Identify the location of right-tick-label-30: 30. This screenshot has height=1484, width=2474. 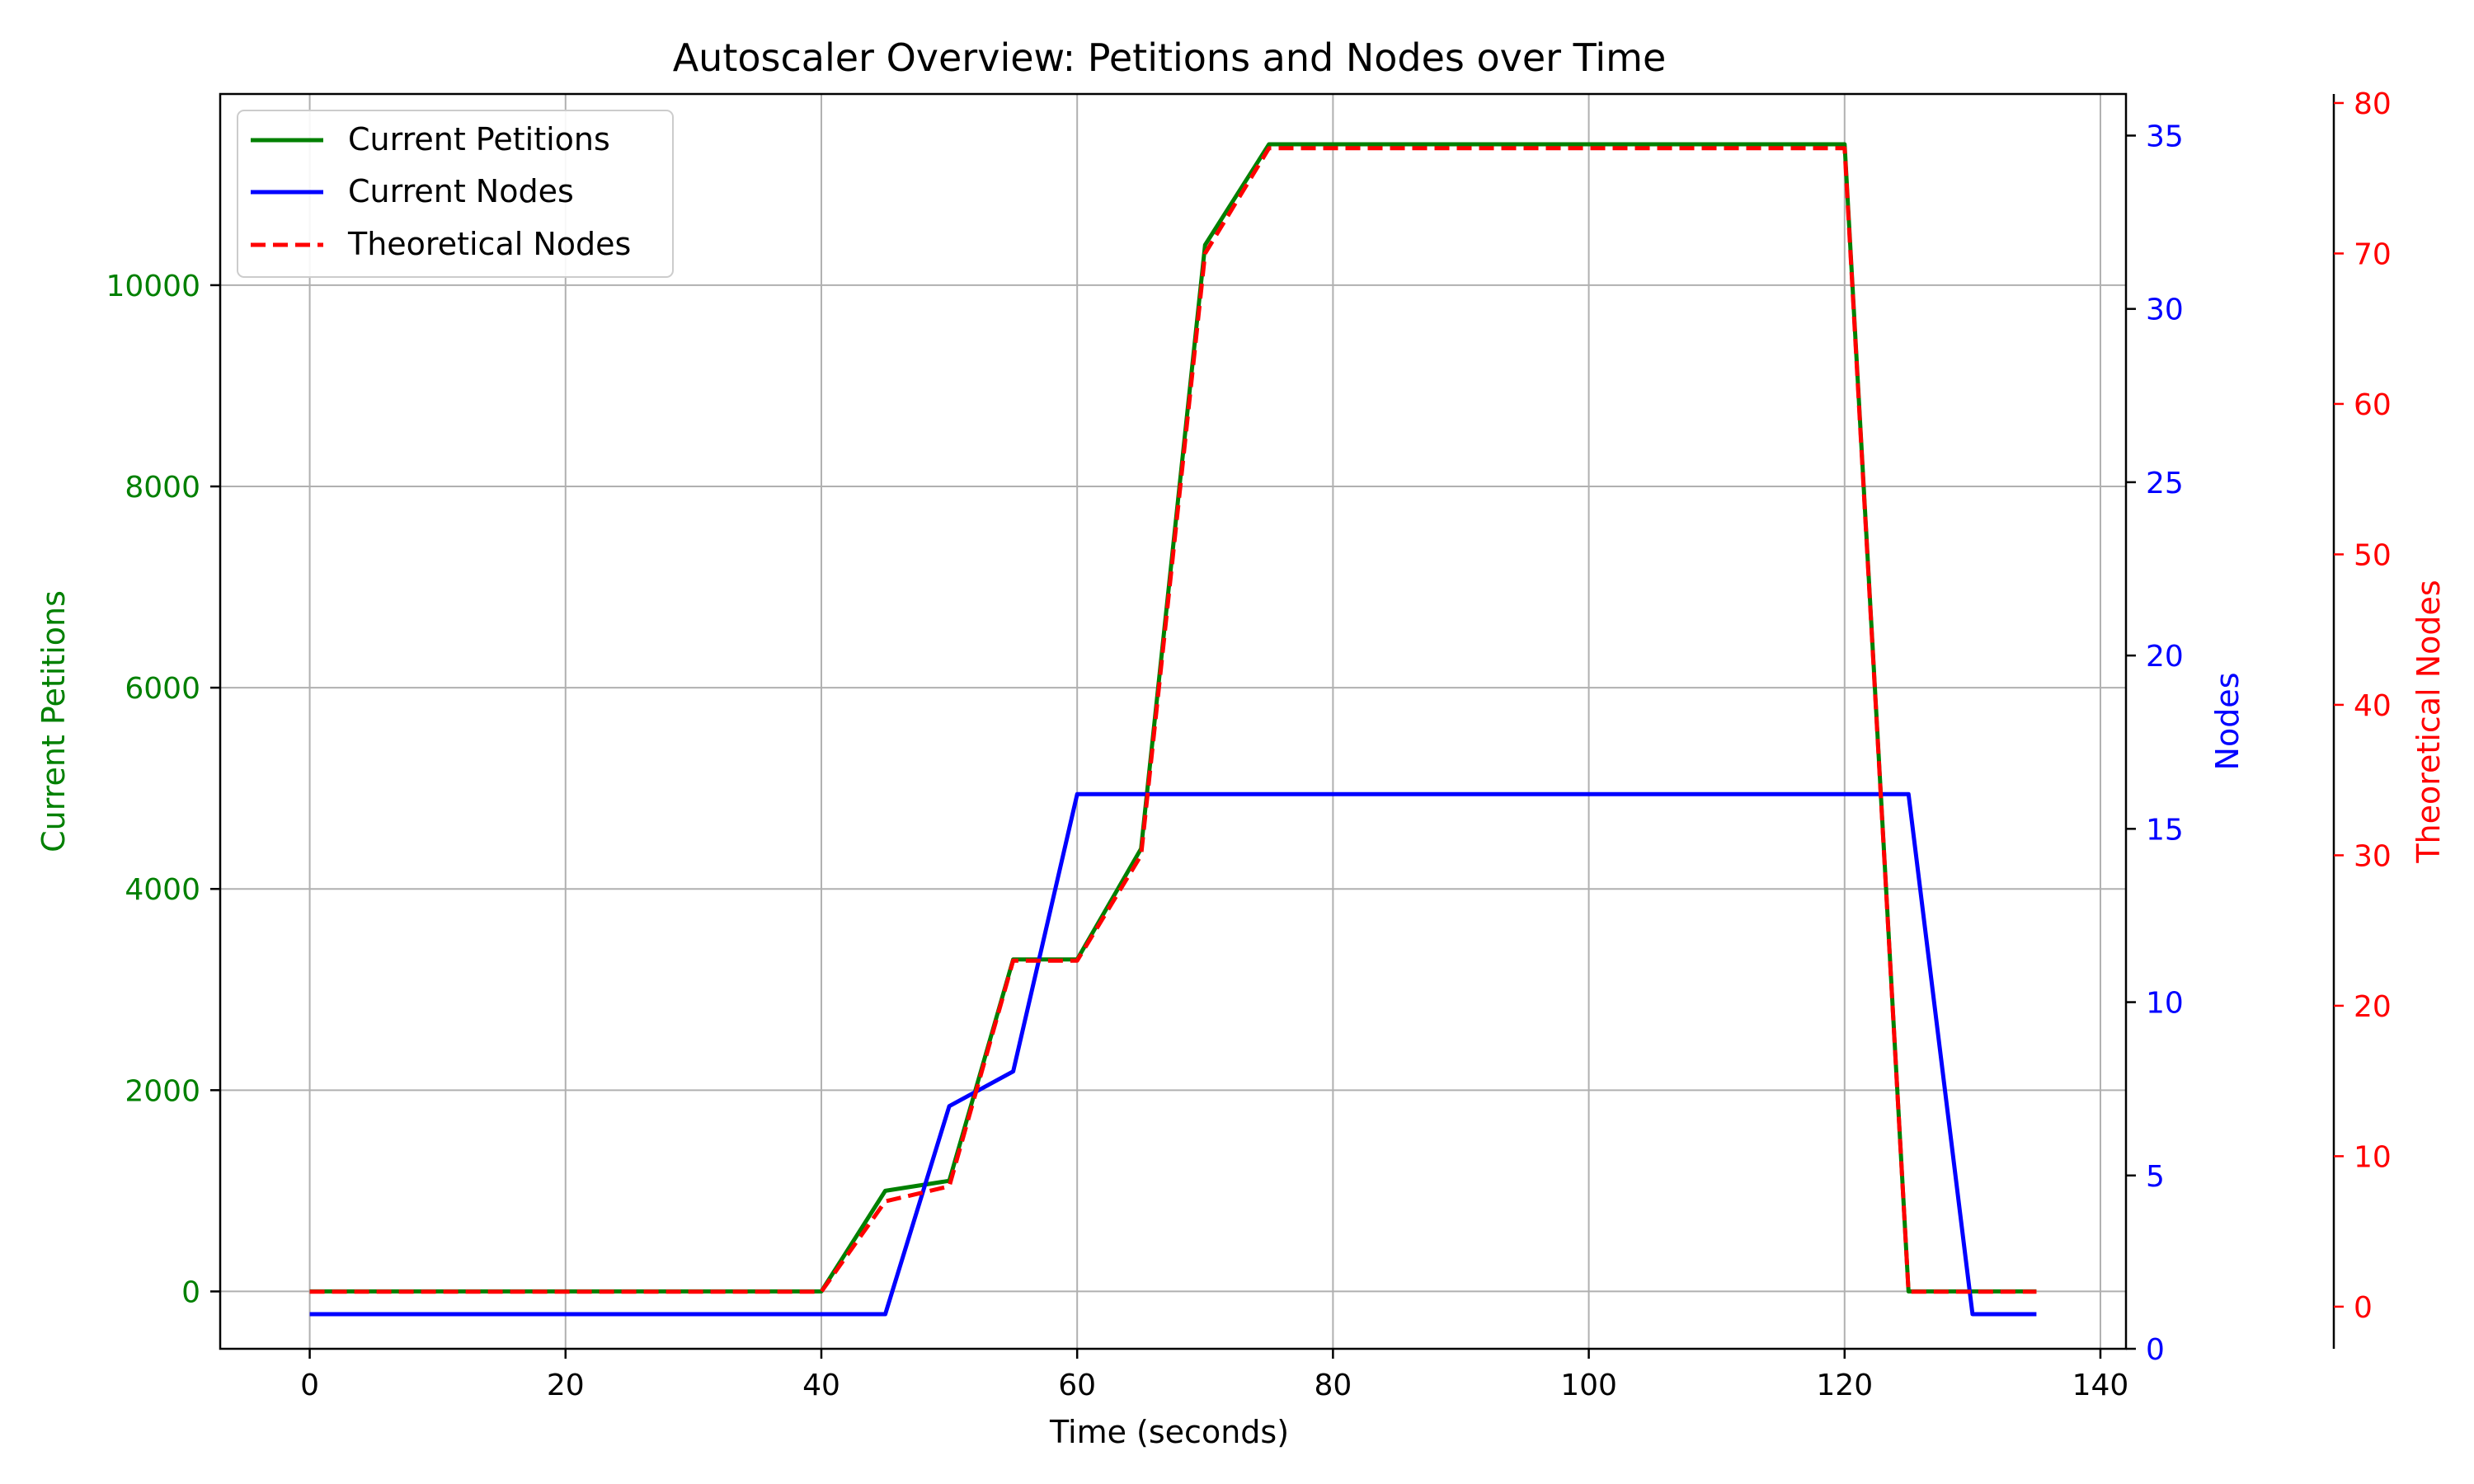
(2165, 310).